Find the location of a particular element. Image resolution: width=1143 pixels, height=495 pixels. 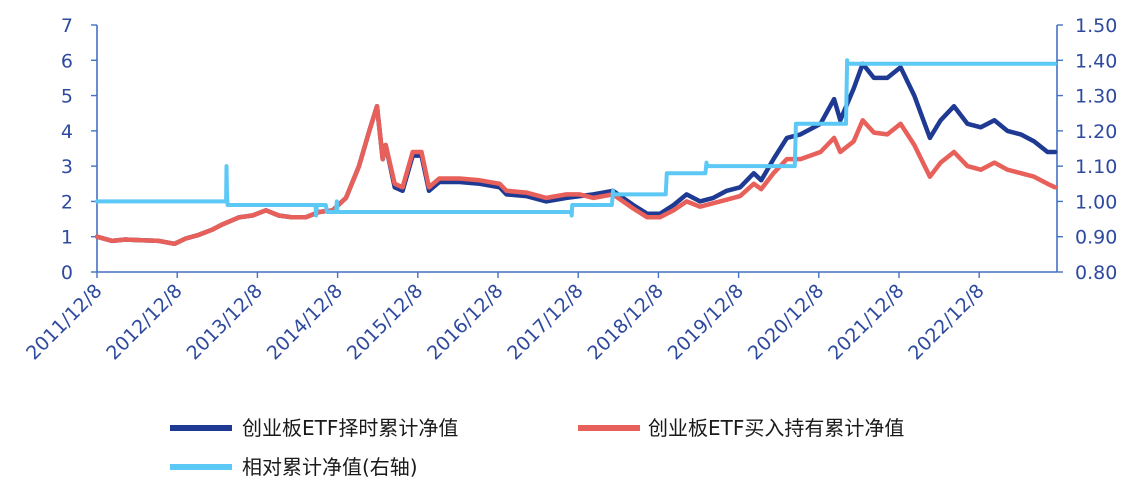

y-left-tick-label: 5 is located at coordinates (67, 97).